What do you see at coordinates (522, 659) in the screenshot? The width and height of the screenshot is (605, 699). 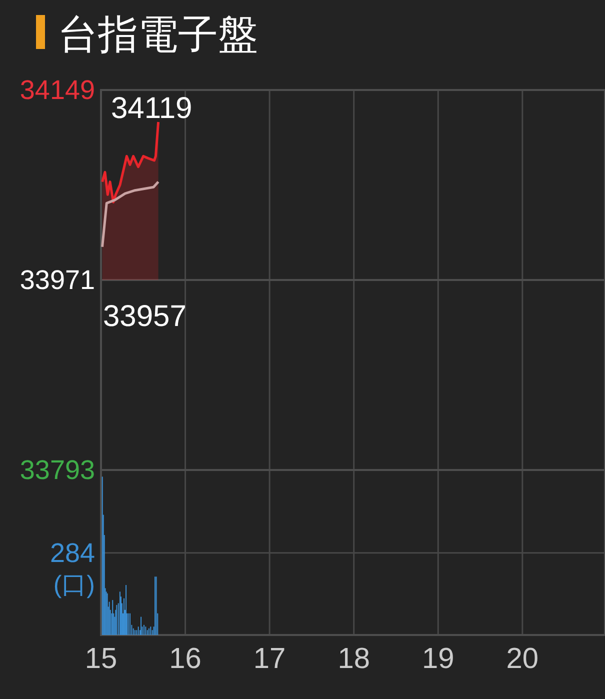 I see `x-tick-label: 20` at bounding box center [522, 659].